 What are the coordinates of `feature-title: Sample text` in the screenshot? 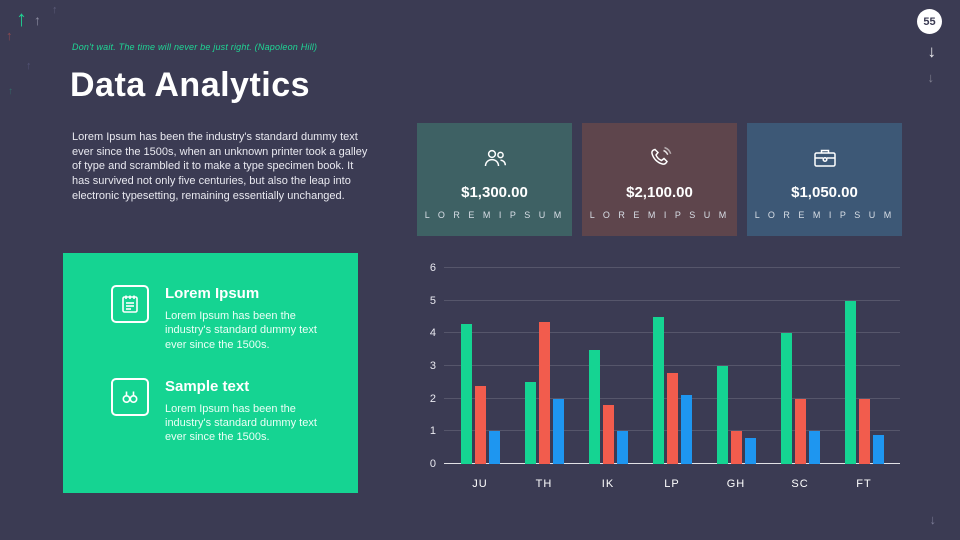 It's located at (207, 386).